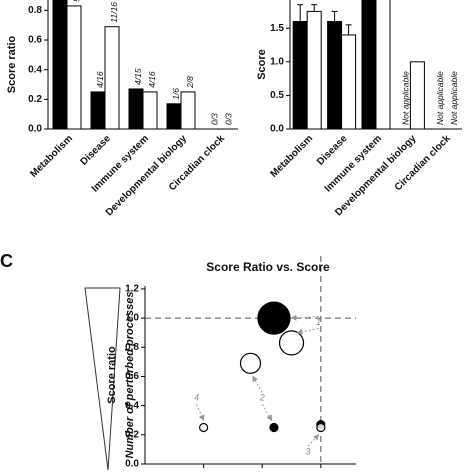  What do you see at coordinates (262, 398) in the screenshot?
I see `annotation: 2` at bounding box center [262, 398].